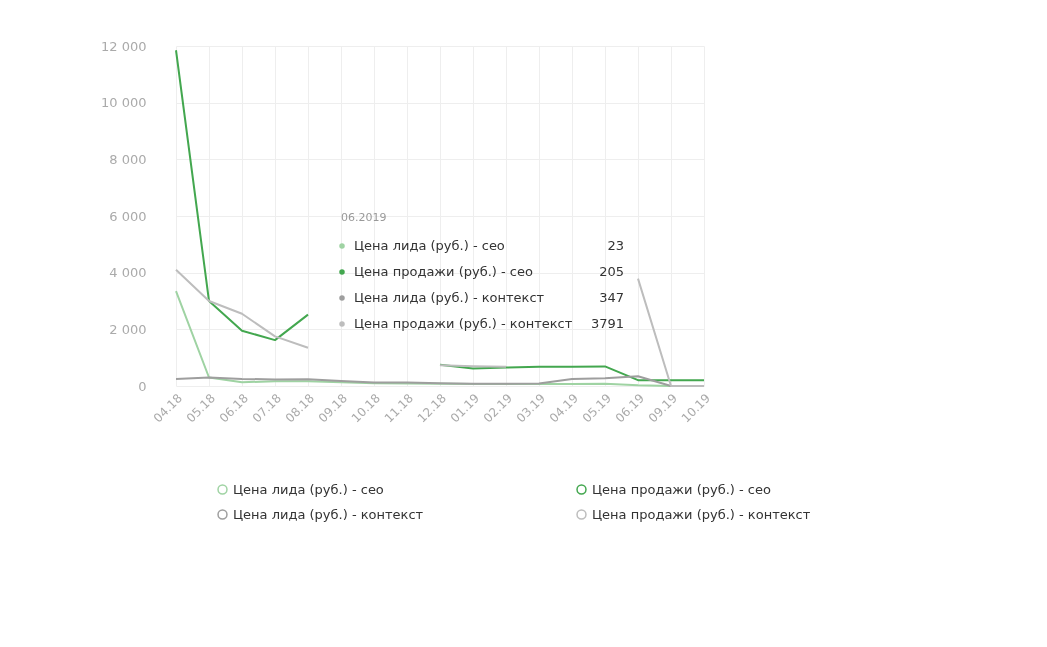 The image size is (1047, 647). What do you see at coordinates (128, 216) in the screenshot?
I see `y-tick-label: 6 000` at bounding box center [128, 216].